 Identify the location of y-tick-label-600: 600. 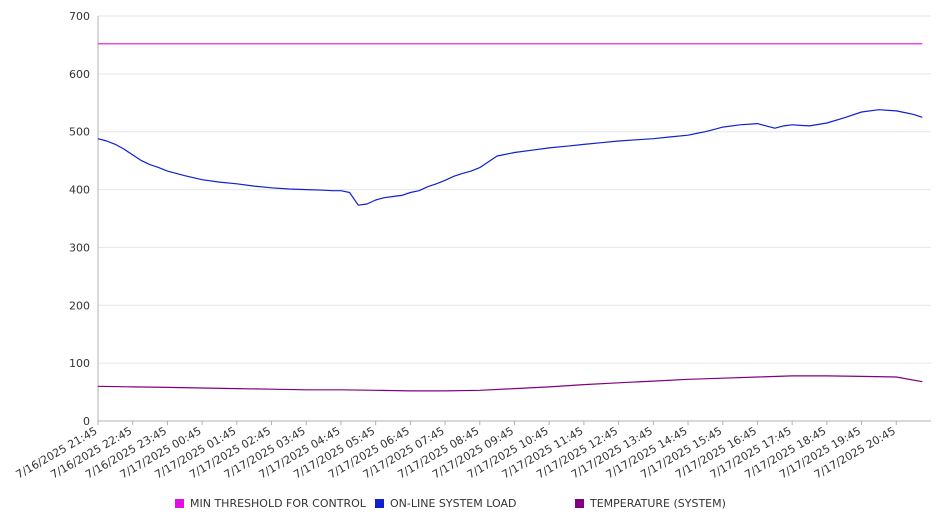
(79, 74).